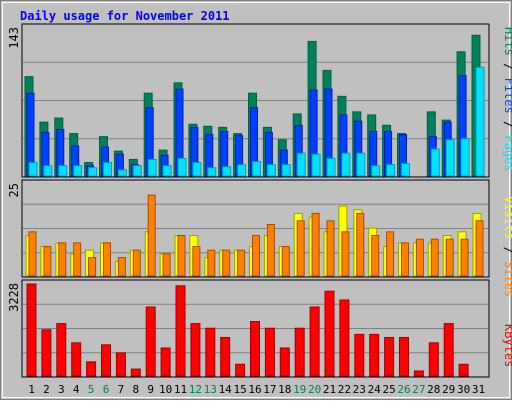 This screenshot has width=512, height=405. I want to click on day-label-18: 18, so click(284, 389).